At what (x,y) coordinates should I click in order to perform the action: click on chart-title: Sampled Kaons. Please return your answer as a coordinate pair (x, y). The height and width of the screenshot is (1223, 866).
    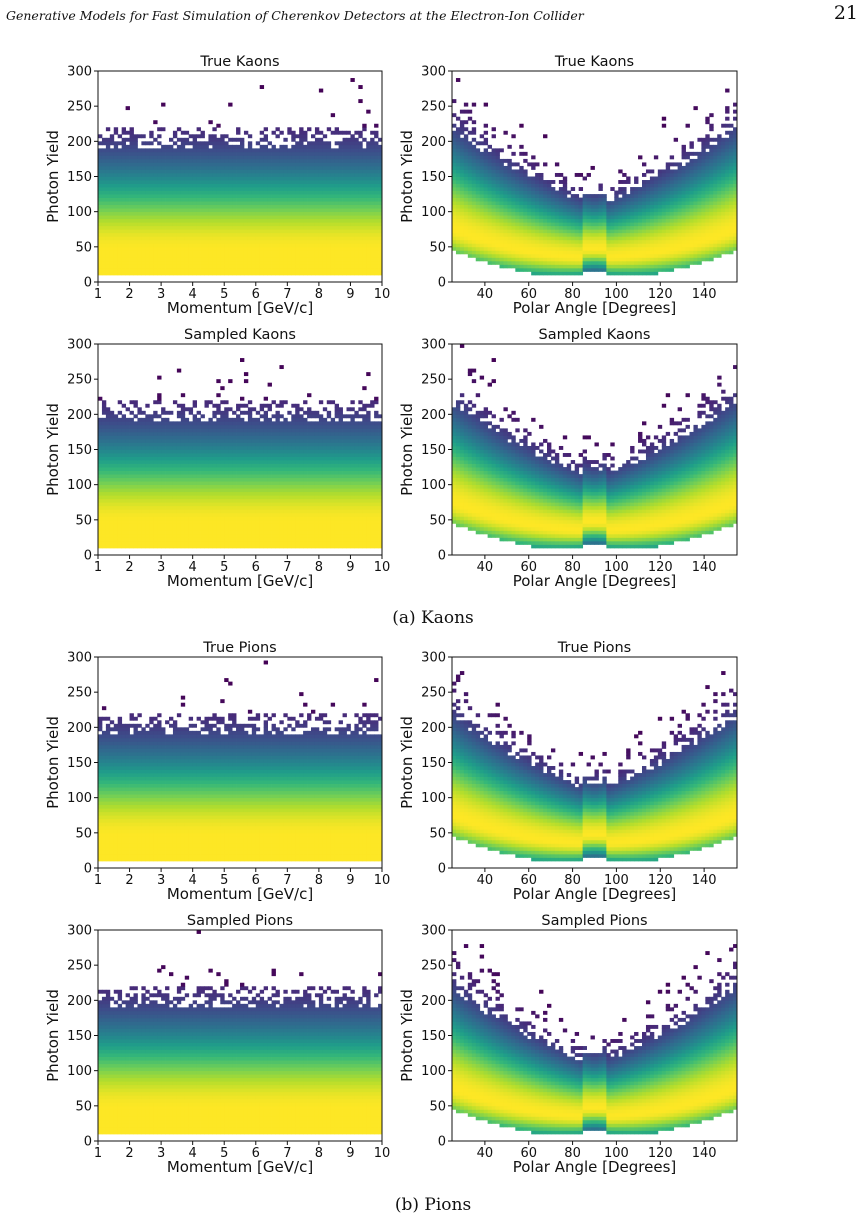
    Looking at the image, I should click on (595, 335).